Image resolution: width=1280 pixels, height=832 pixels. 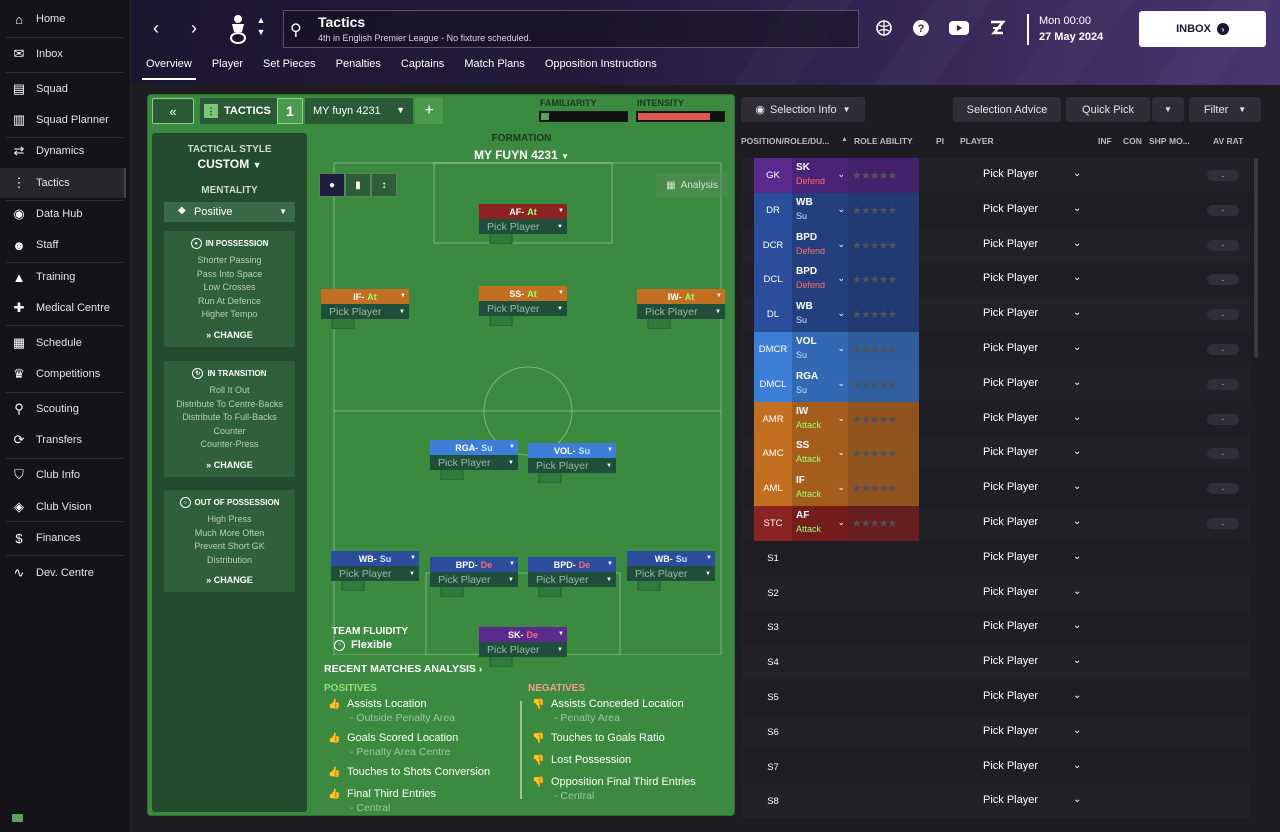 What do you see at coordinates (997, 454) in the screenshot?
I see `selection-row: AMC SS Attack ⌄ ★★★★★ Pick Player ⌄ -` at bounding box center [997, 454].